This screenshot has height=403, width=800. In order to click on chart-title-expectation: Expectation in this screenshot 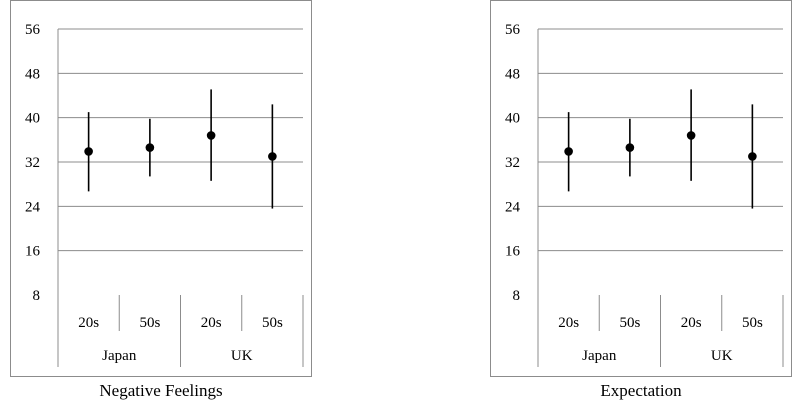, I will do `click(641, 390)`.